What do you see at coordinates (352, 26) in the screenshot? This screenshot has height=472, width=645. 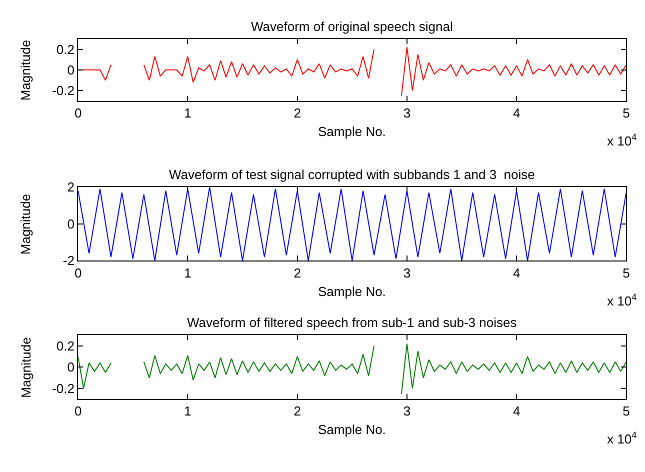 I see `chart-title: Waveform of original speech signal` at bounding box center [352, 26].